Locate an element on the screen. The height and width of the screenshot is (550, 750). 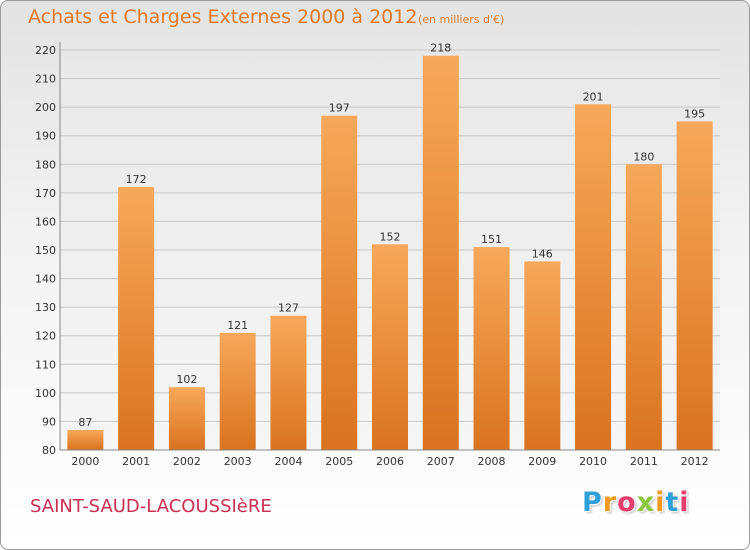
logo-letter: t is located at coordinates (672, 502).